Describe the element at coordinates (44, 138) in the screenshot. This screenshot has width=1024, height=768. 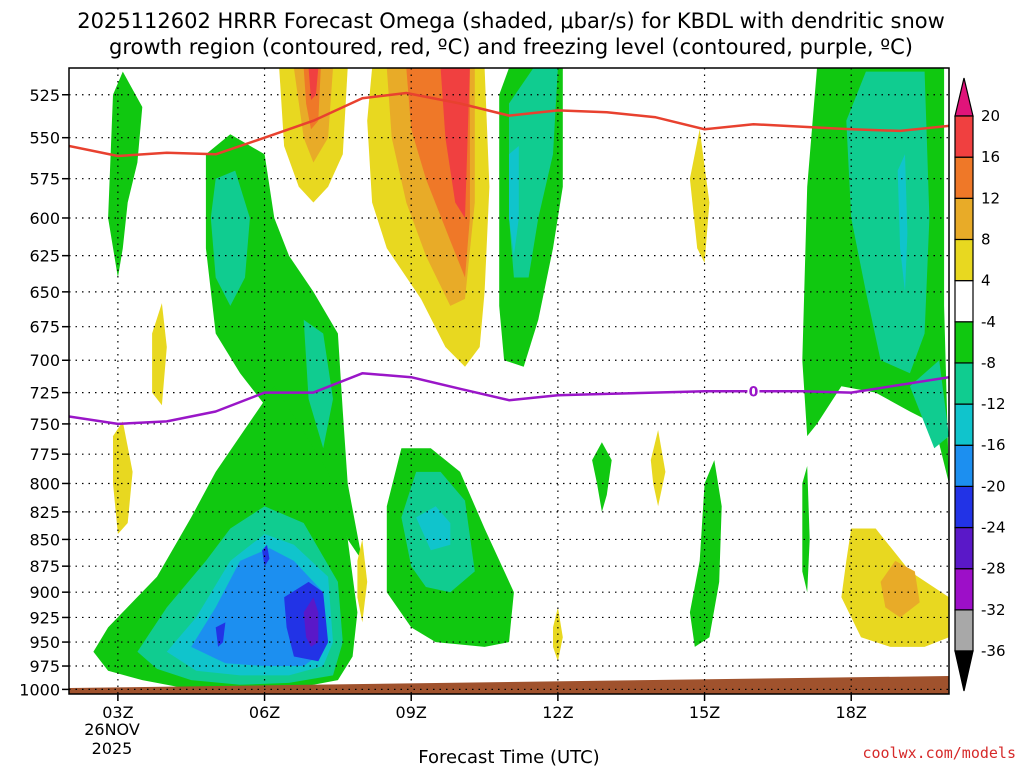
I see `y-tick-label: 550` at that location.